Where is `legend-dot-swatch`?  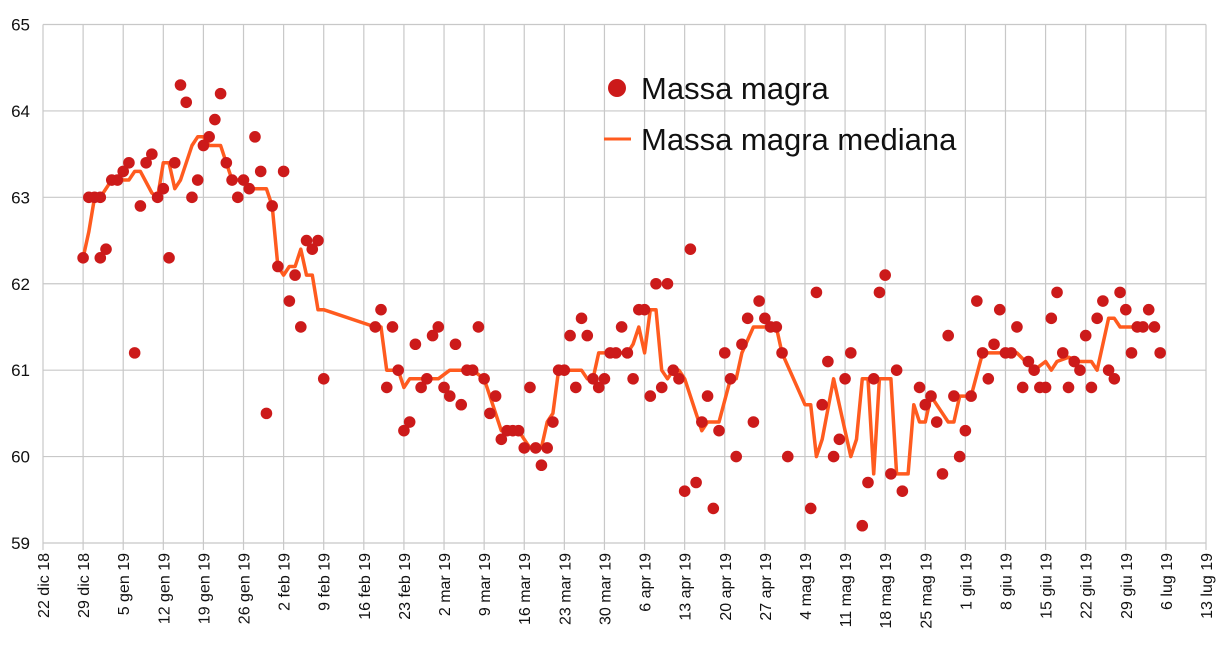 legend-dot-swatch is located at coordinates (617, 88).